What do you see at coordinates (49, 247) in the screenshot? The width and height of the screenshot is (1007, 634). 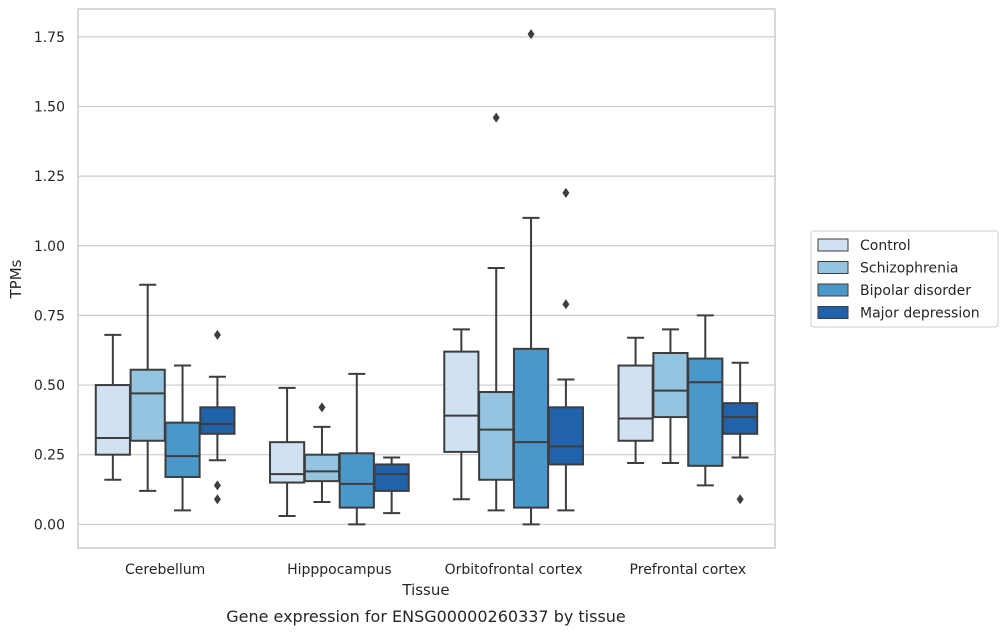 I see `y-tick-label: 1.00` at bounding box center [49, 247].